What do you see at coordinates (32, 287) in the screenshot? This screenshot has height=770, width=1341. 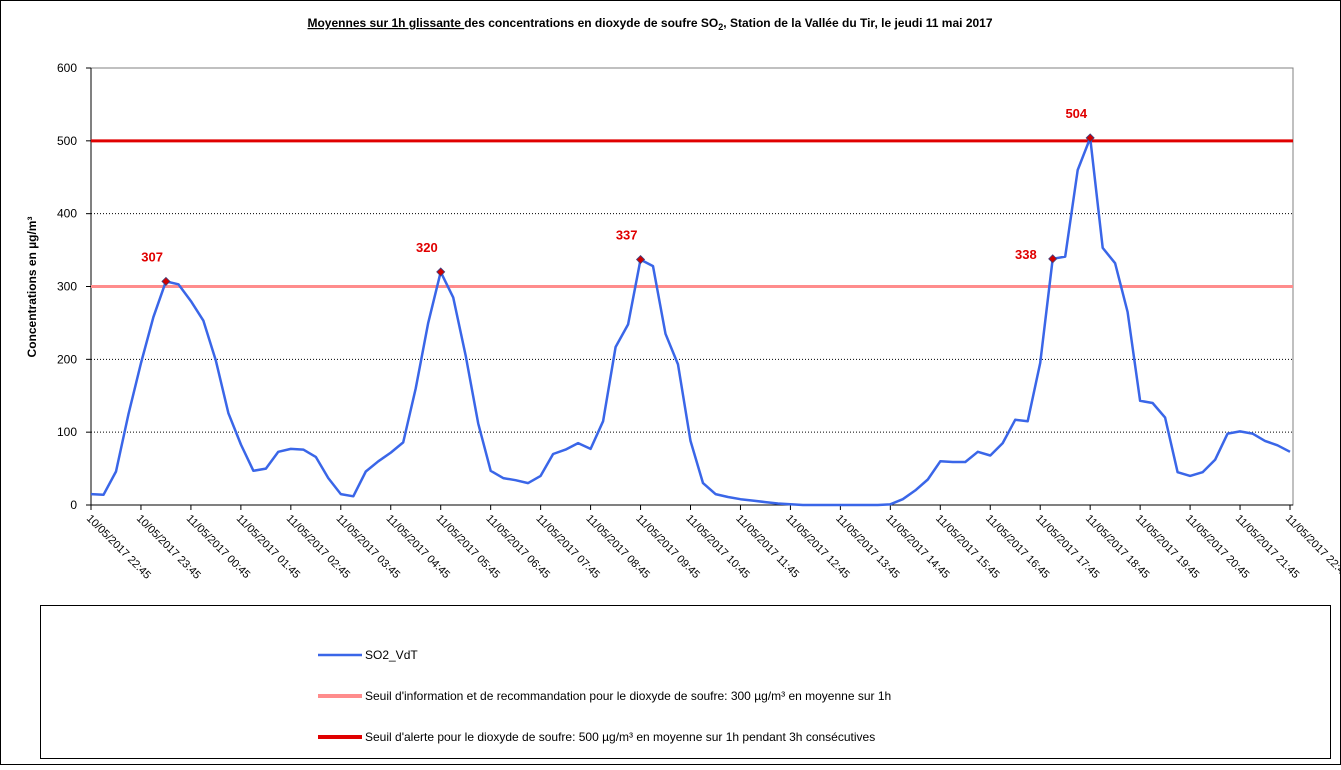 I see `y-axis-label: Concentrations en µg/m³` at bounding box center [32, 287].